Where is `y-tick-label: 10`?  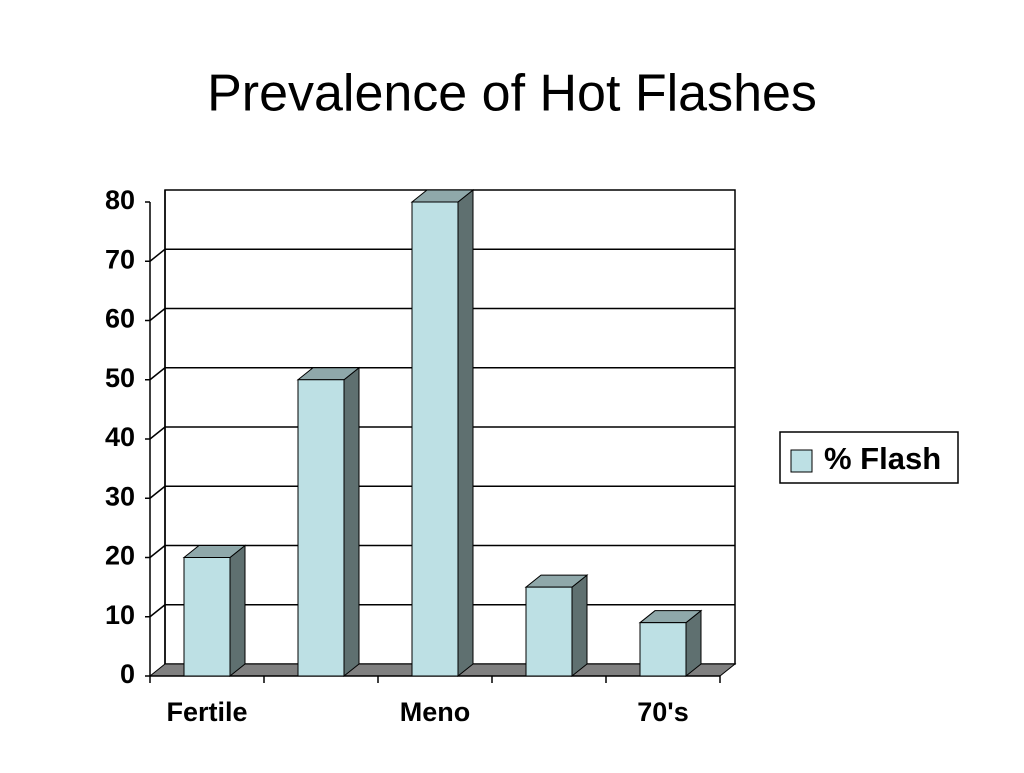
y-tick-label: 10 is located at coordinates (120, 615).